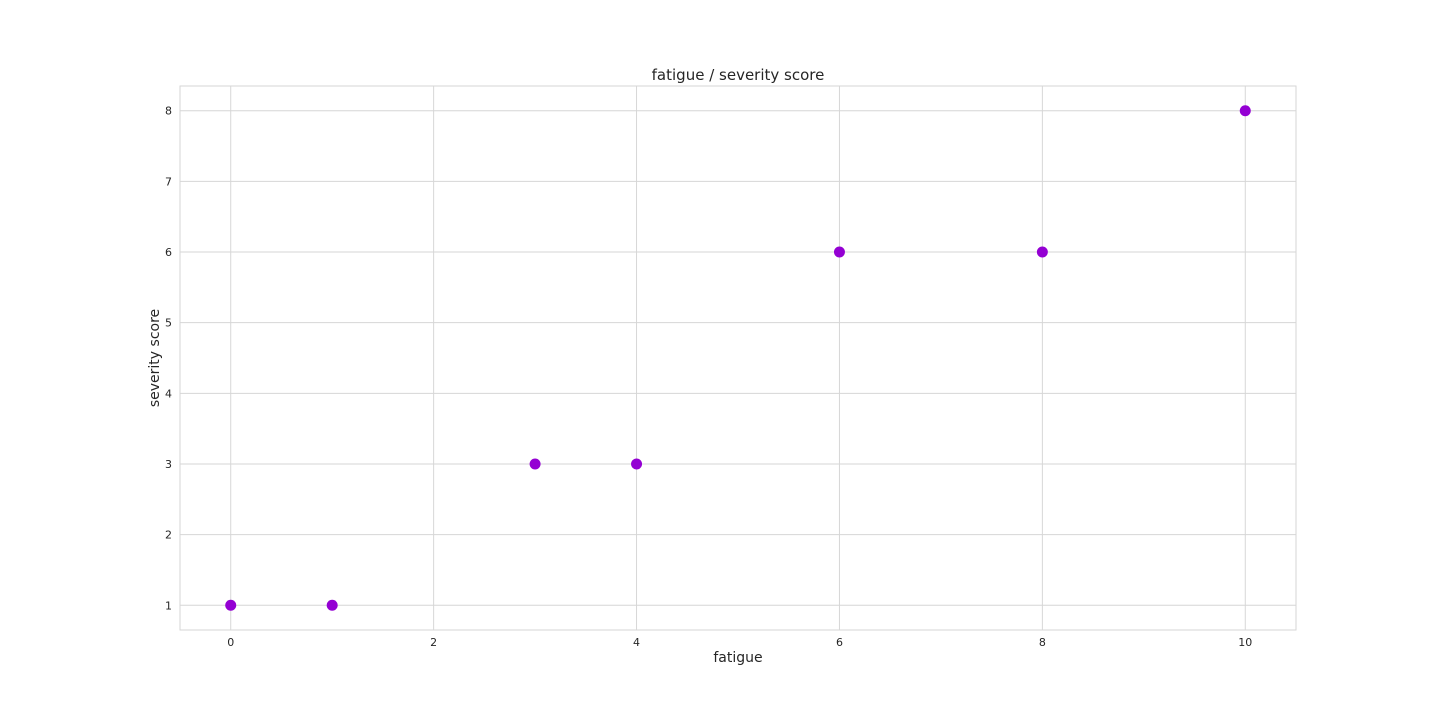 The height and width of the screenshot is (724, 1440). Describe the element at coordinates (1245, 642) in the screenshot. I see `x-tick-label: 10` at that location.